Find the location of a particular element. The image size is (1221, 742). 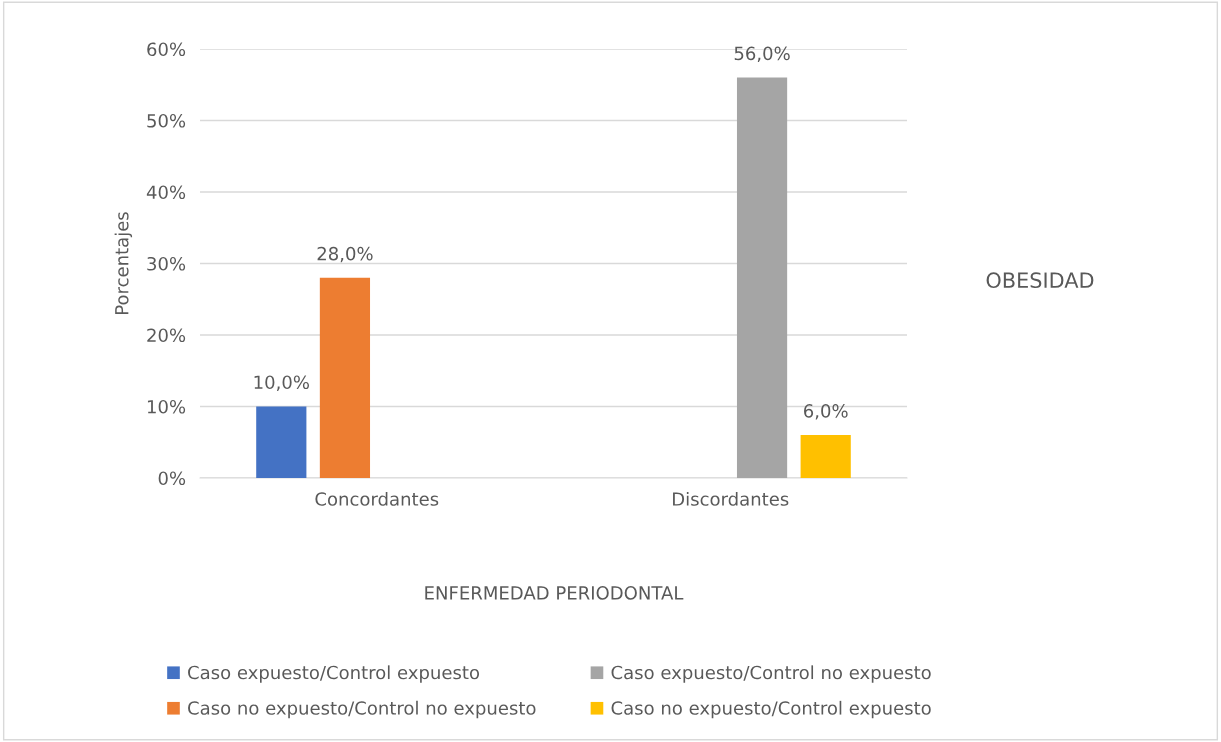

y-tick-label: 40% is located at coordinates (166, 192).